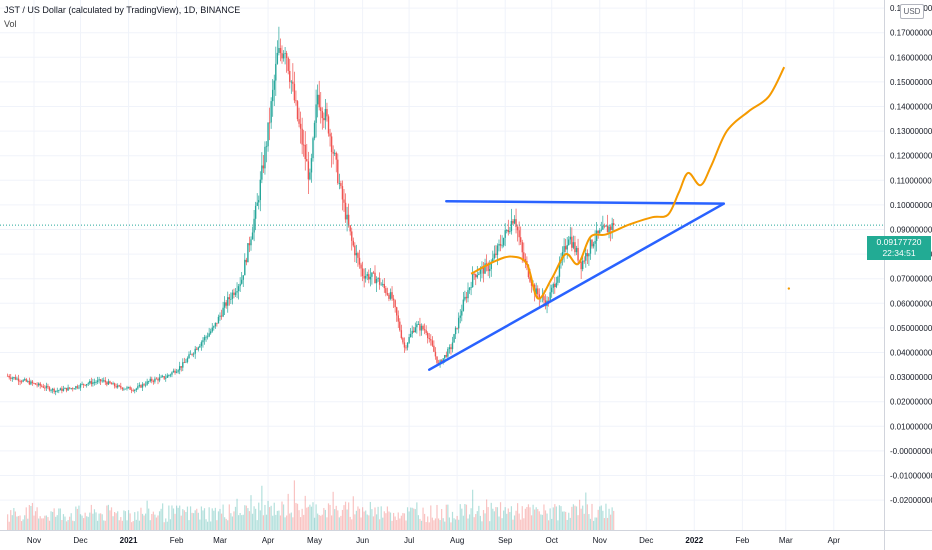 The height and width of the screenshot is (550, 932). Describe the element at coordinates (457, 540) in the screenshot. I see `time-tick-label: Aug` at that location.